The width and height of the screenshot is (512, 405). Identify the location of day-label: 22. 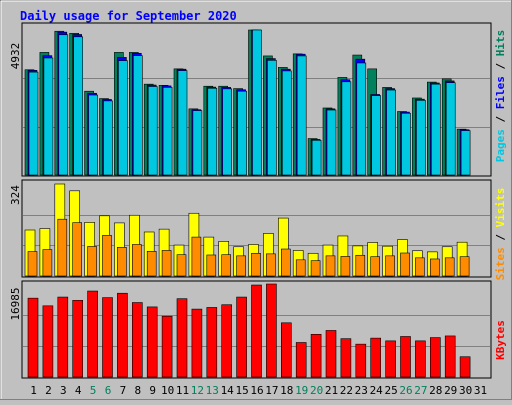
(346, 390).